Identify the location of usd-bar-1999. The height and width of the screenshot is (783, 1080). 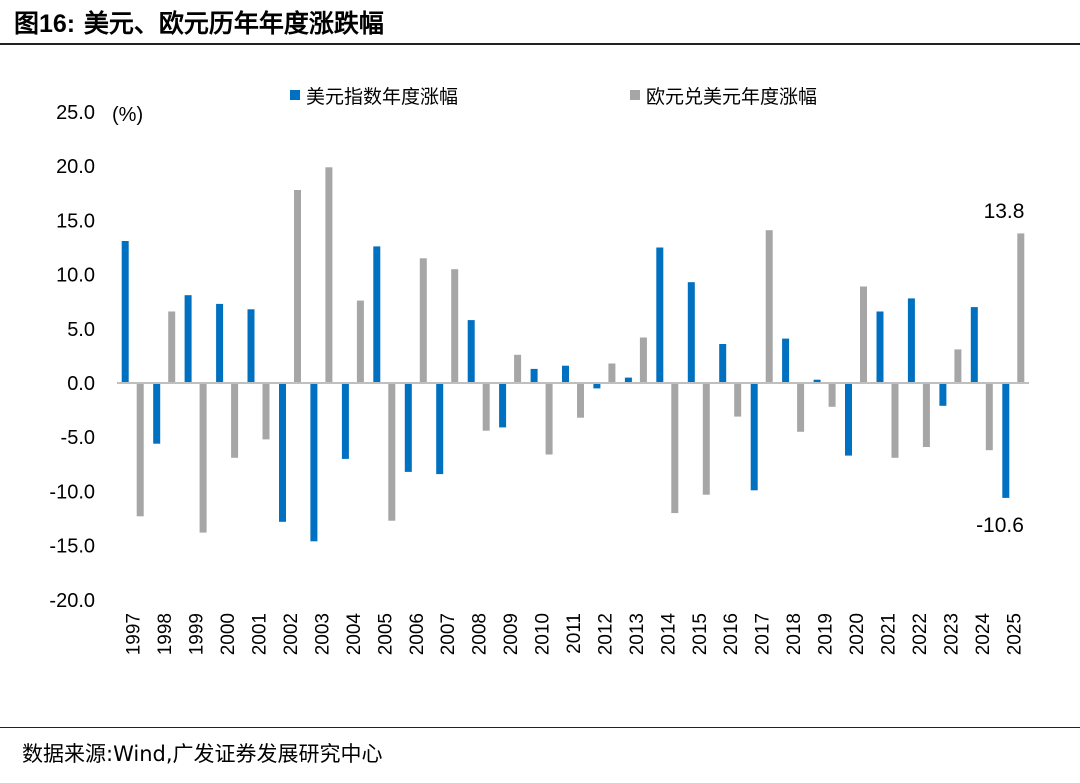
(188, 339).